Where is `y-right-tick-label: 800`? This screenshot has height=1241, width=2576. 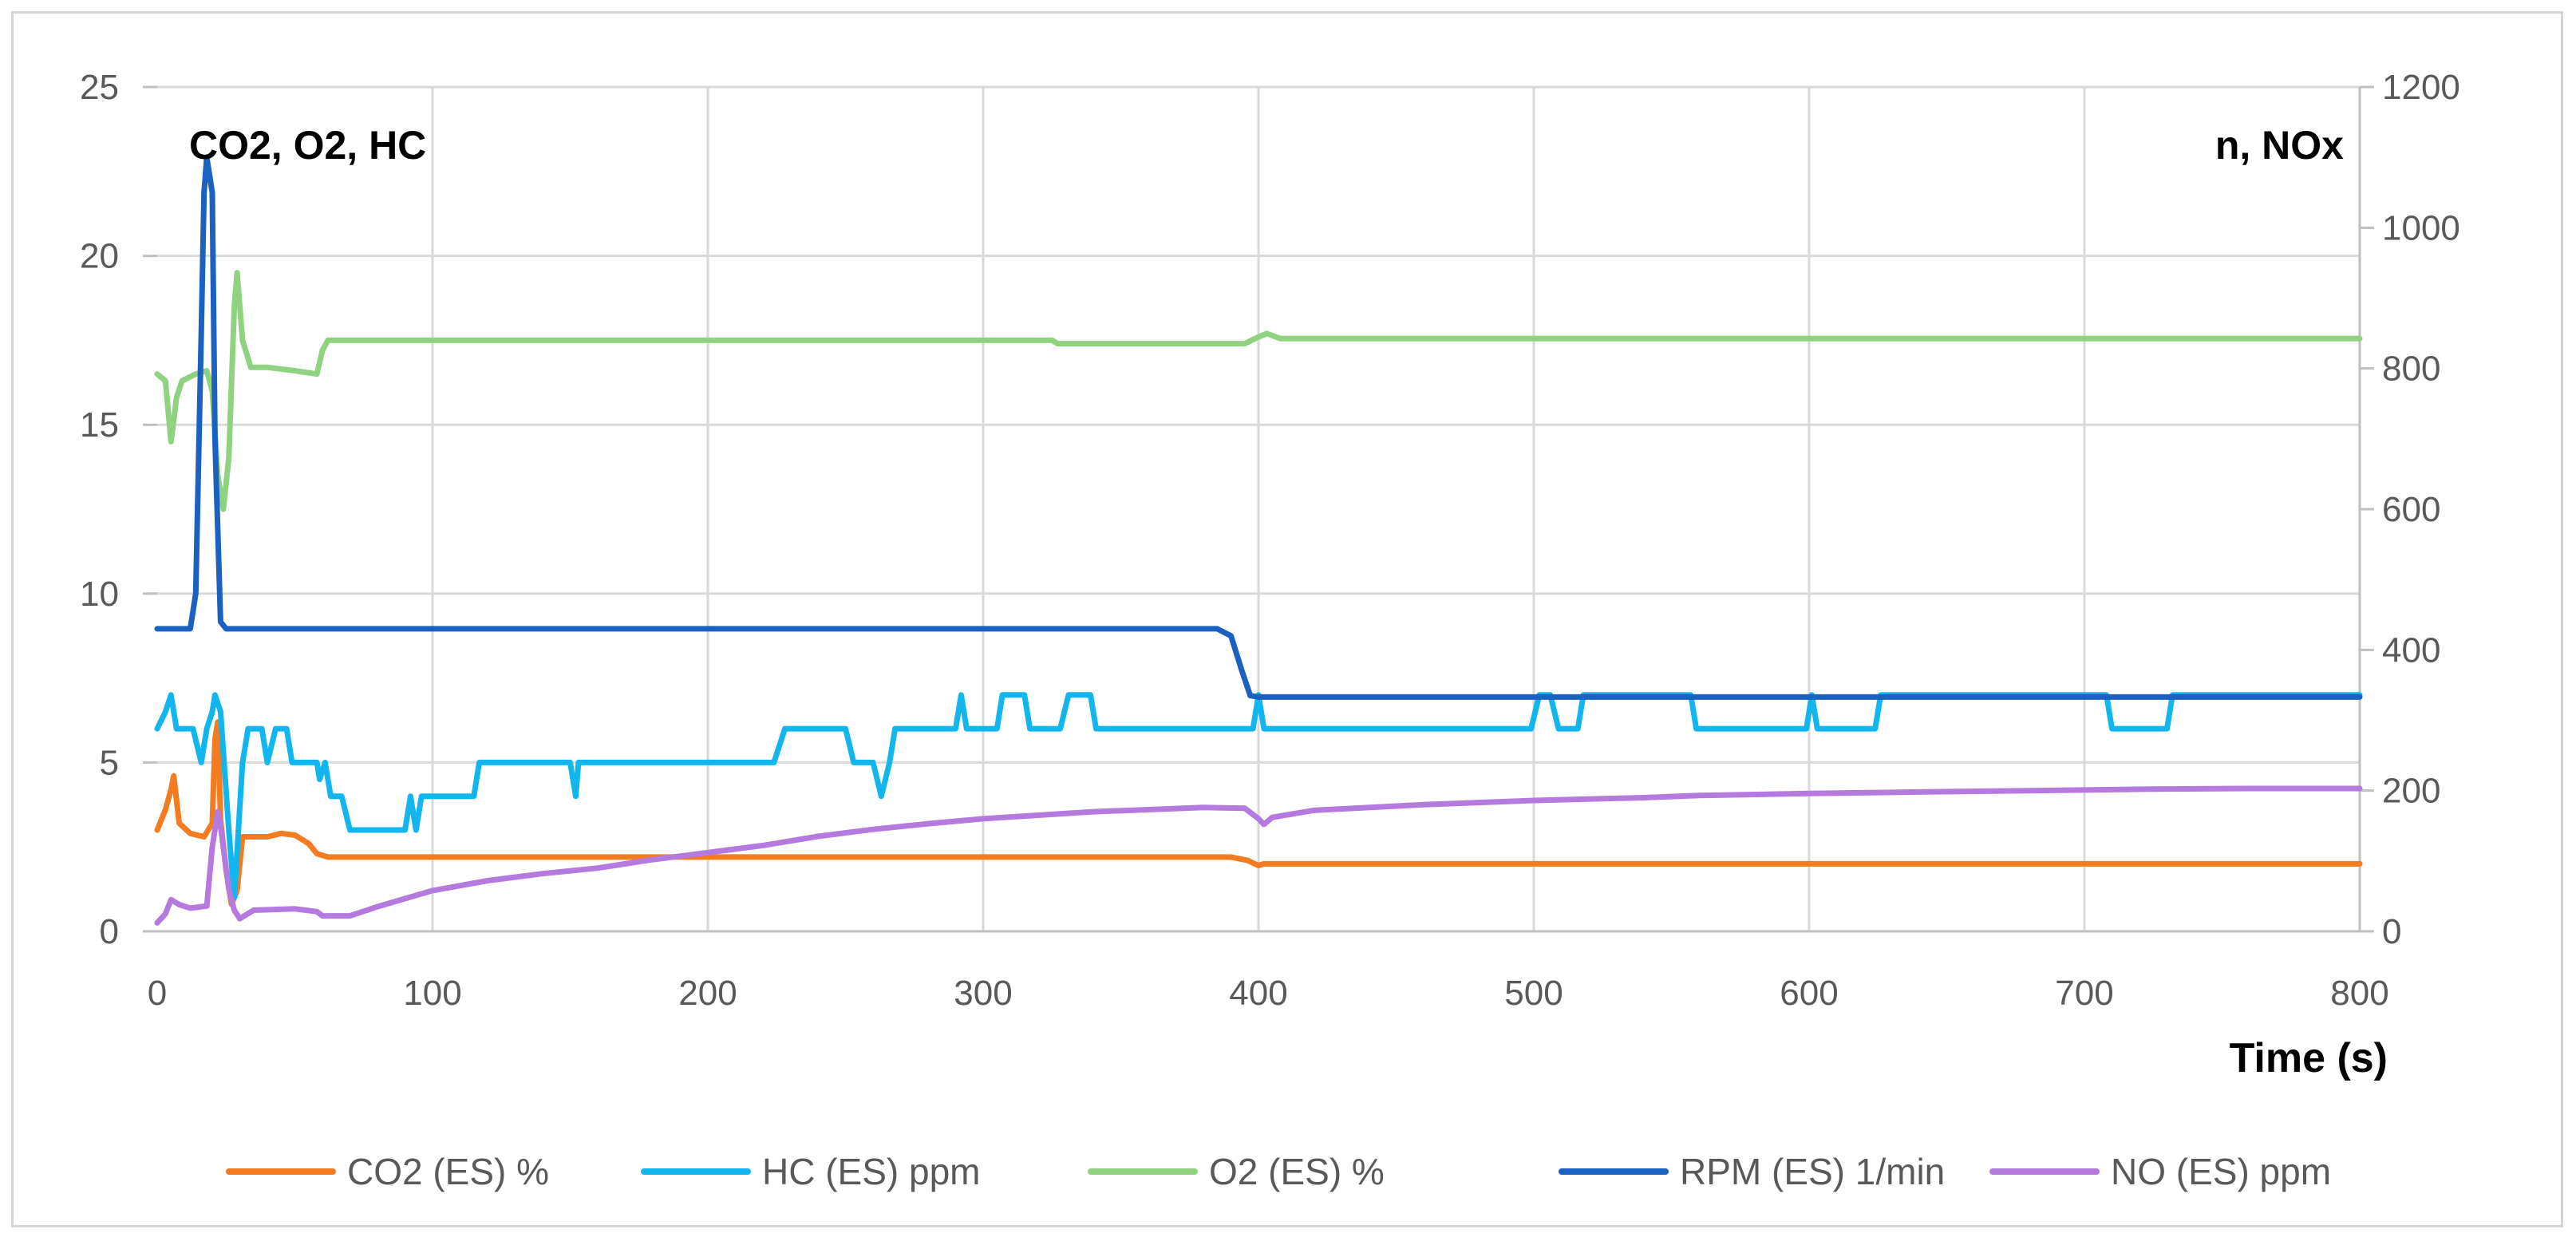 y-right-tick-label: 800 is located at coordinates (2411, 369).